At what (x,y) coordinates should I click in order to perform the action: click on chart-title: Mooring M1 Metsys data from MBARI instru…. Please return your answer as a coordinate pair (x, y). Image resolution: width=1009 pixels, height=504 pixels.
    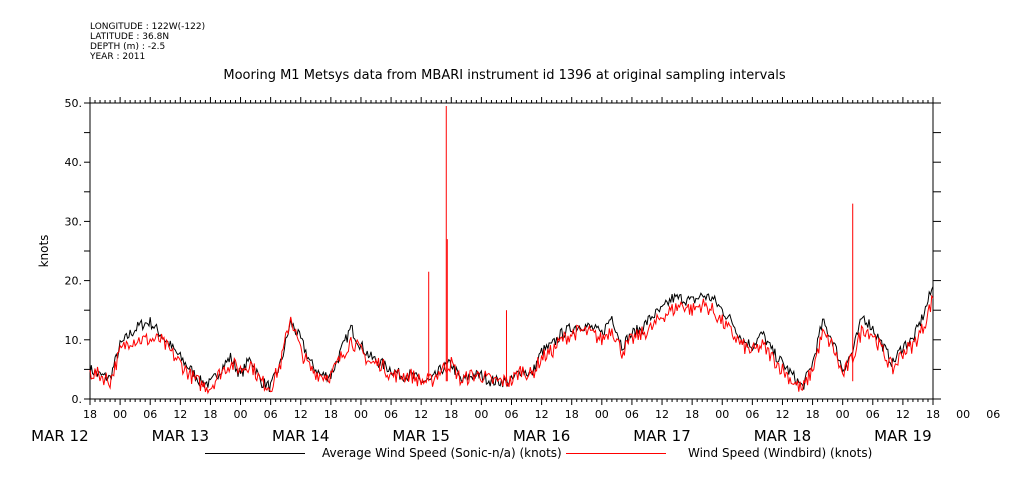
    Looking at the image, I should click on (504, 75).